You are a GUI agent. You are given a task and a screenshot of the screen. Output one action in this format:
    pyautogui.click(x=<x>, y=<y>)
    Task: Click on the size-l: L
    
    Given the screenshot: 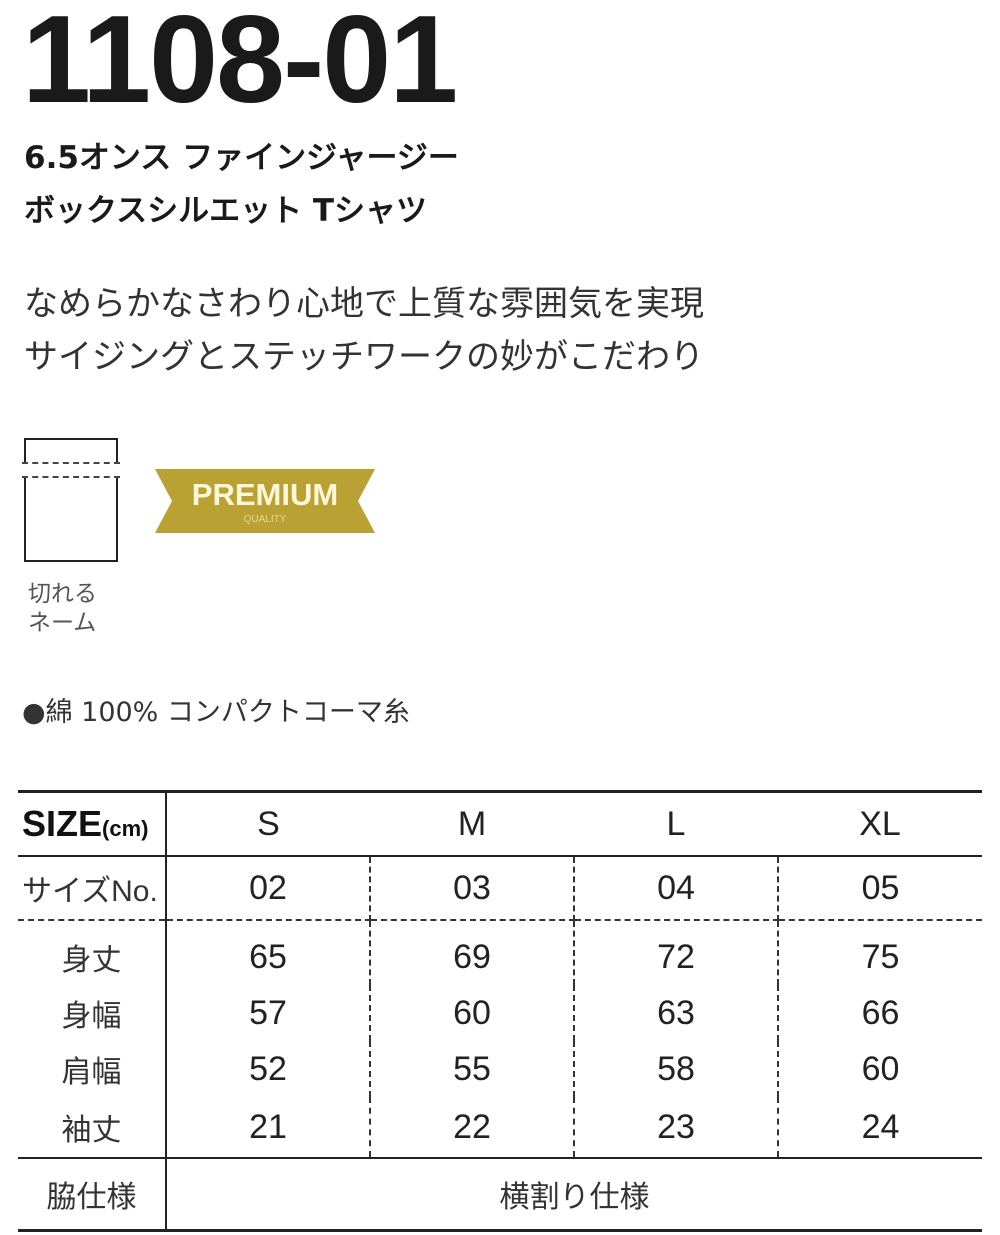 What is the action you would take?
    pyautogui.click(x=676, y=823)
    